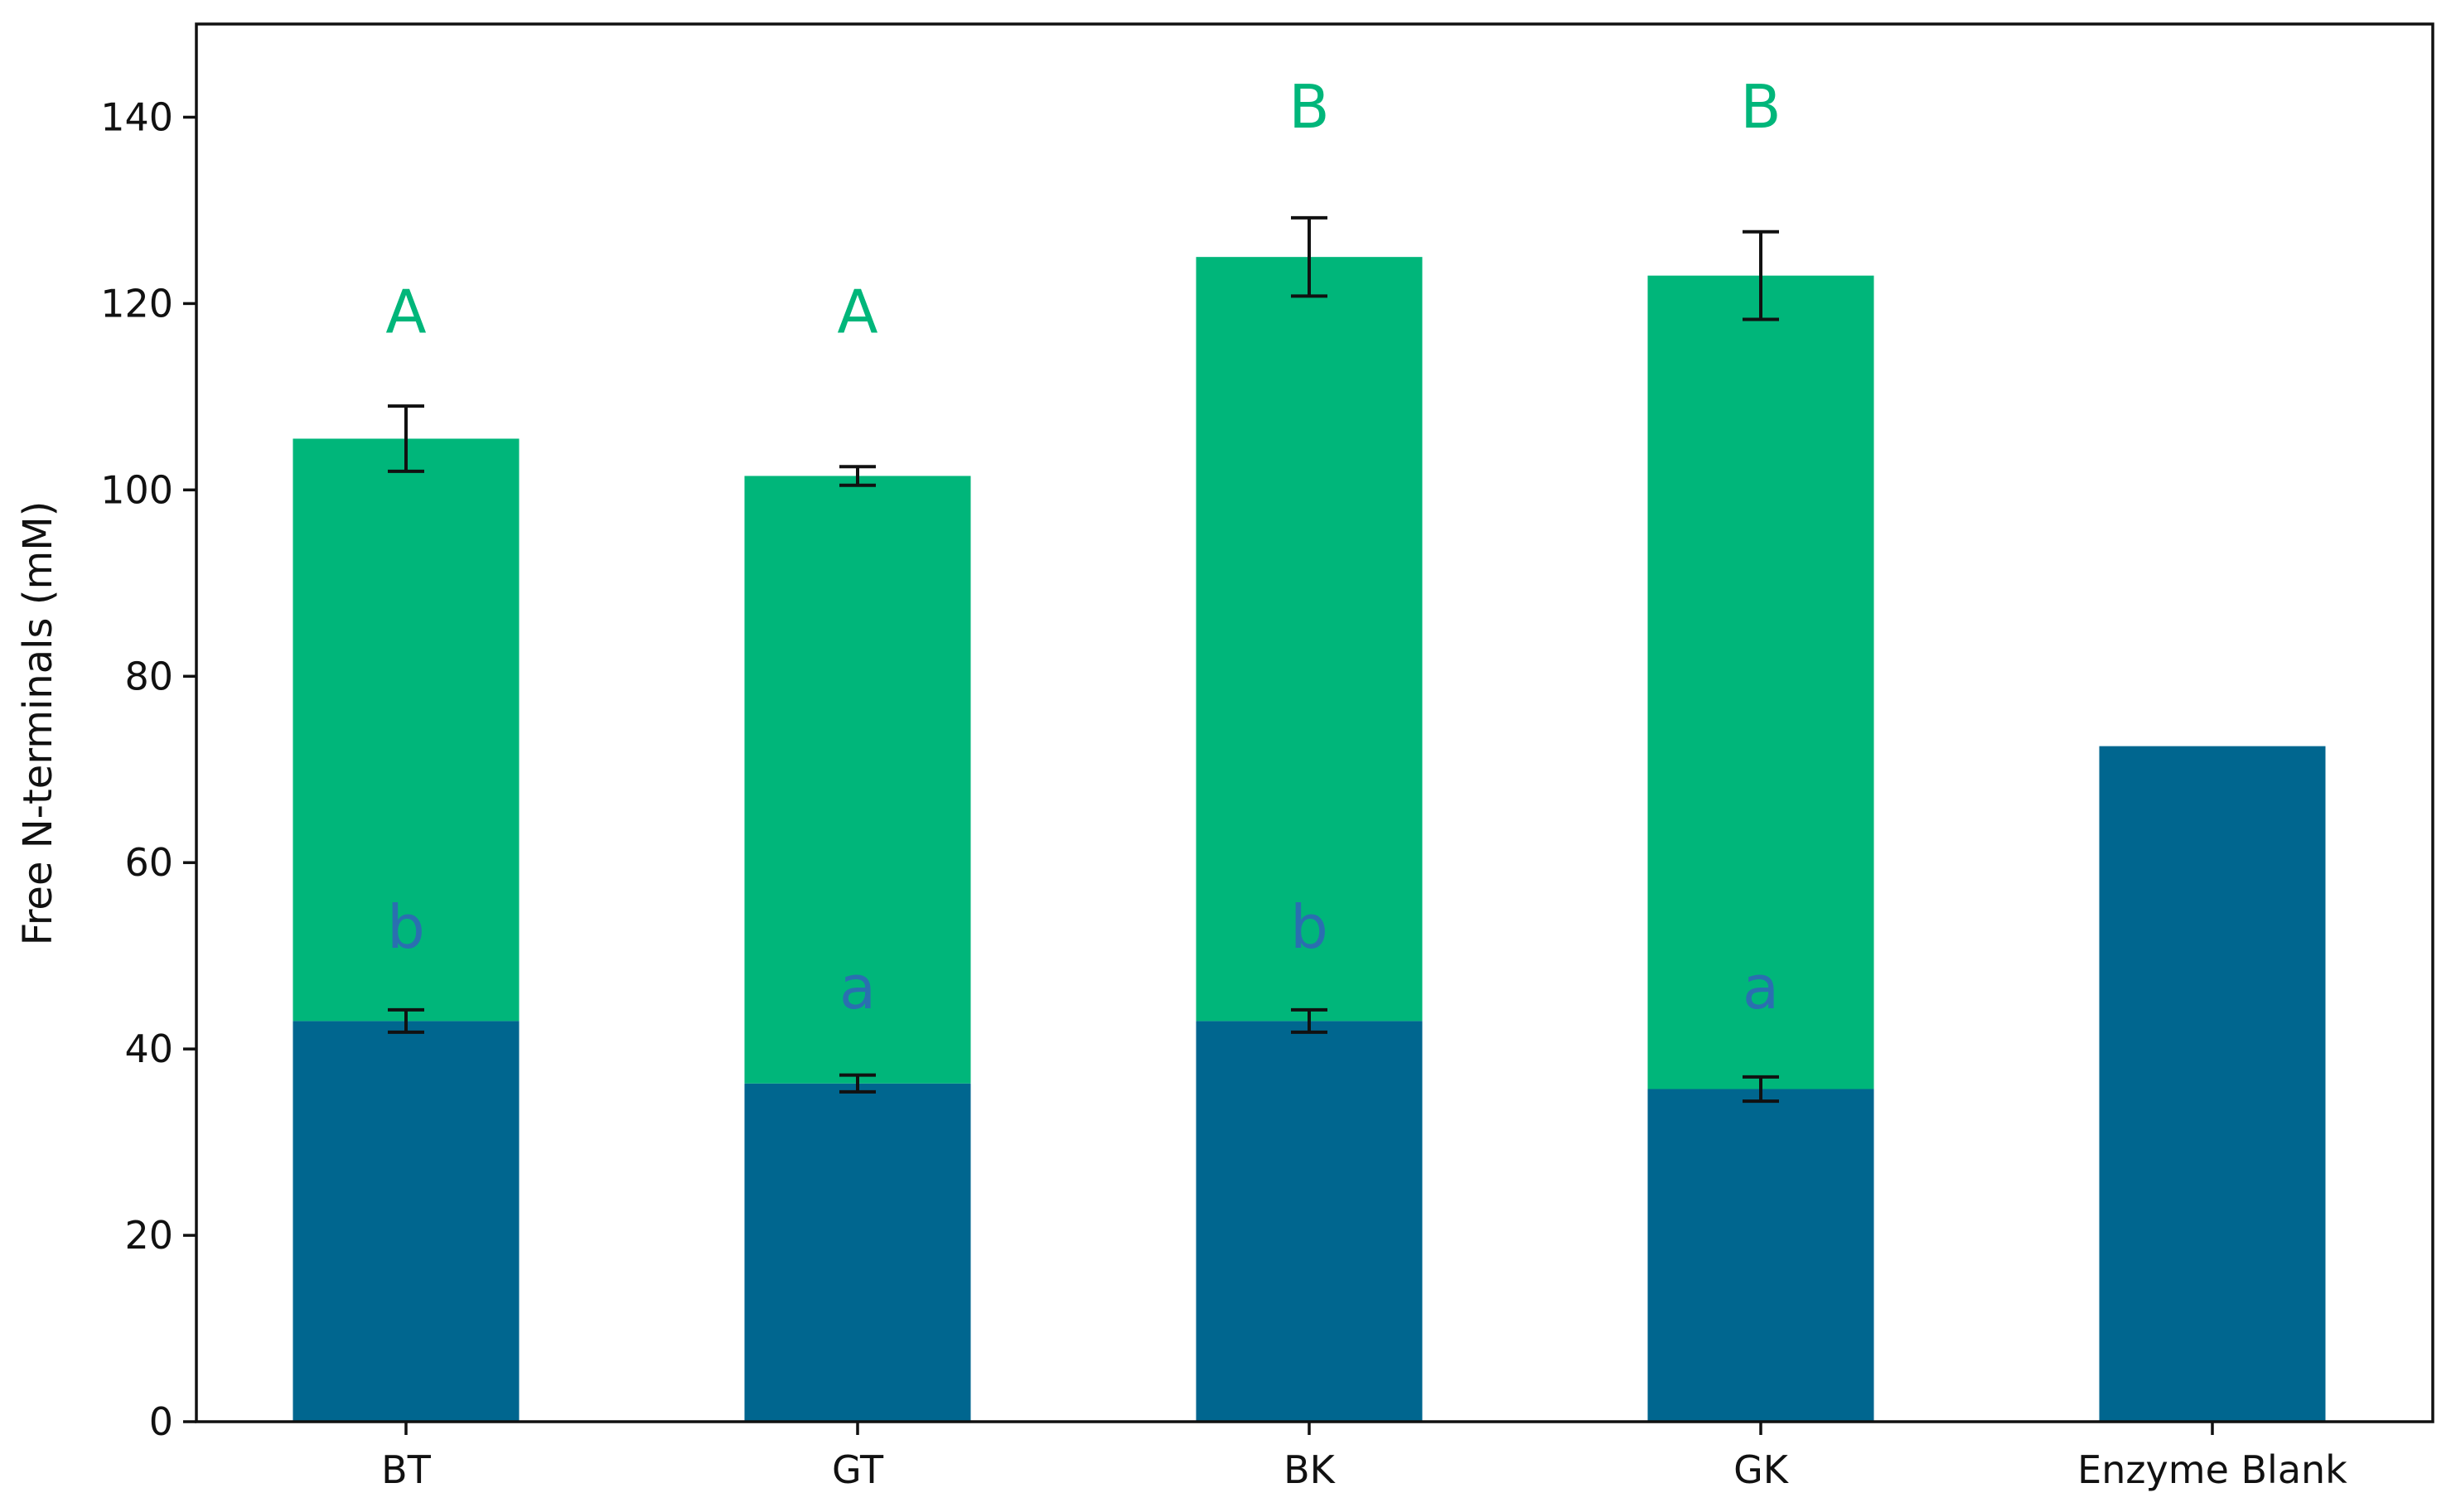 The height and width of the screenshot is (1512, 2451). Describe the element at coordinates (858, 987) in the screenshot. I see `significance-letter-gt-series-0: a` at that location.